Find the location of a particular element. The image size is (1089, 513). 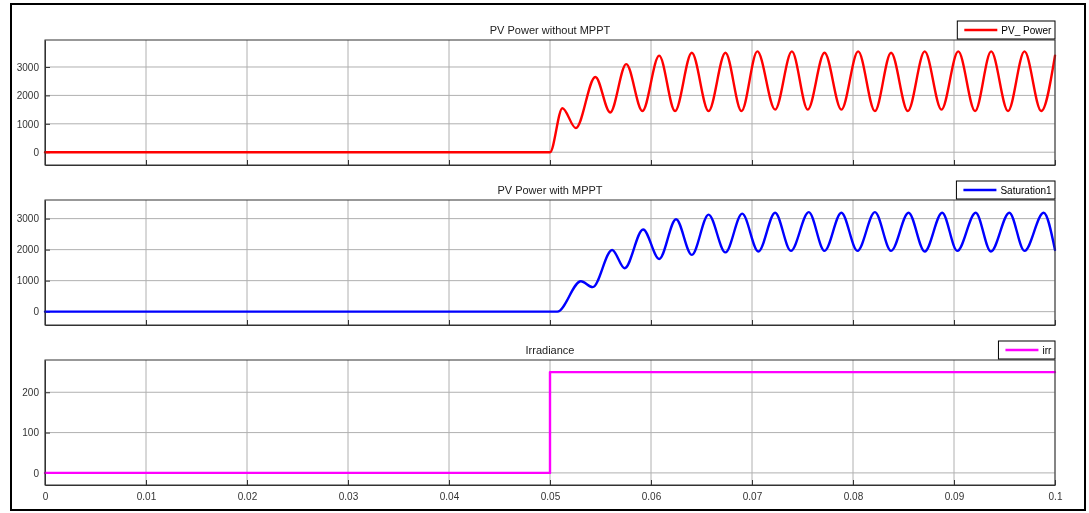

chart-title: PV Power without MPPT is located at coordinates (550, 30).